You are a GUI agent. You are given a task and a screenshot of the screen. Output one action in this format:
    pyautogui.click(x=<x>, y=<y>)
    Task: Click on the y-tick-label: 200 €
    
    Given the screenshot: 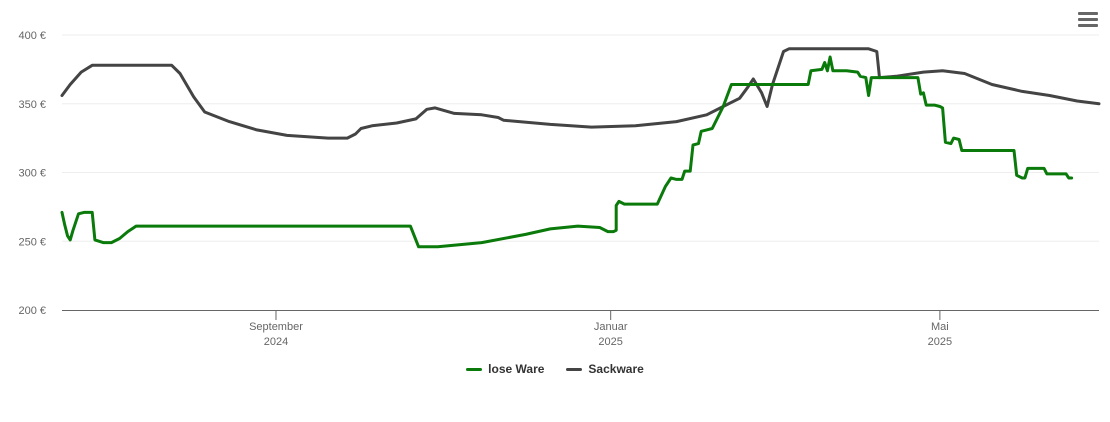 What is the action you would take?
    pyautogui.click(x=32, y=311)
    